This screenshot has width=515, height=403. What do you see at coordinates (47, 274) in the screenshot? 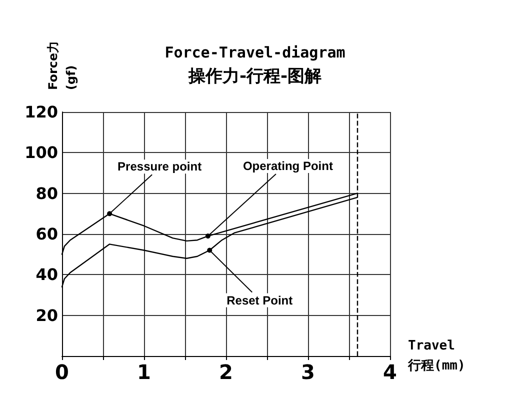
I see `y-tick-label: 40` at bounding box center [47, 274].